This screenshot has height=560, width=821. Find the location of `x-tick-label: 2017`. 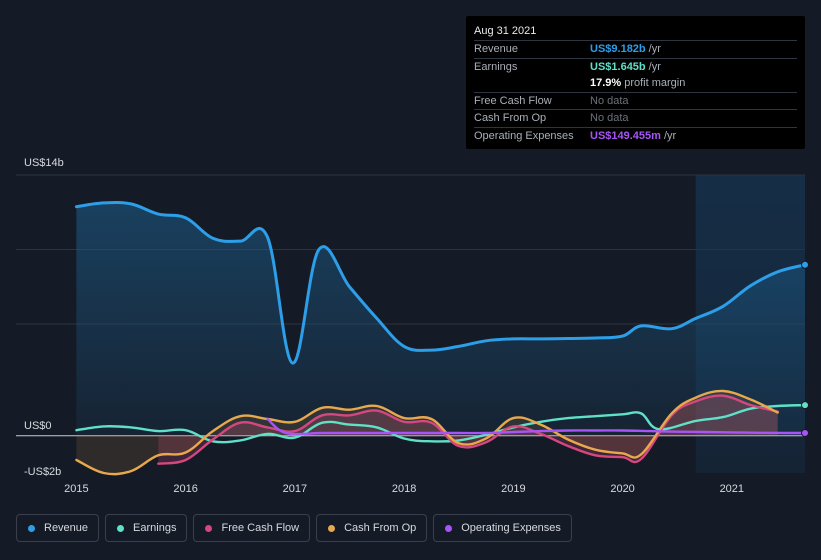

x-tick-label: 2017 is located at coordinates (295, 489).